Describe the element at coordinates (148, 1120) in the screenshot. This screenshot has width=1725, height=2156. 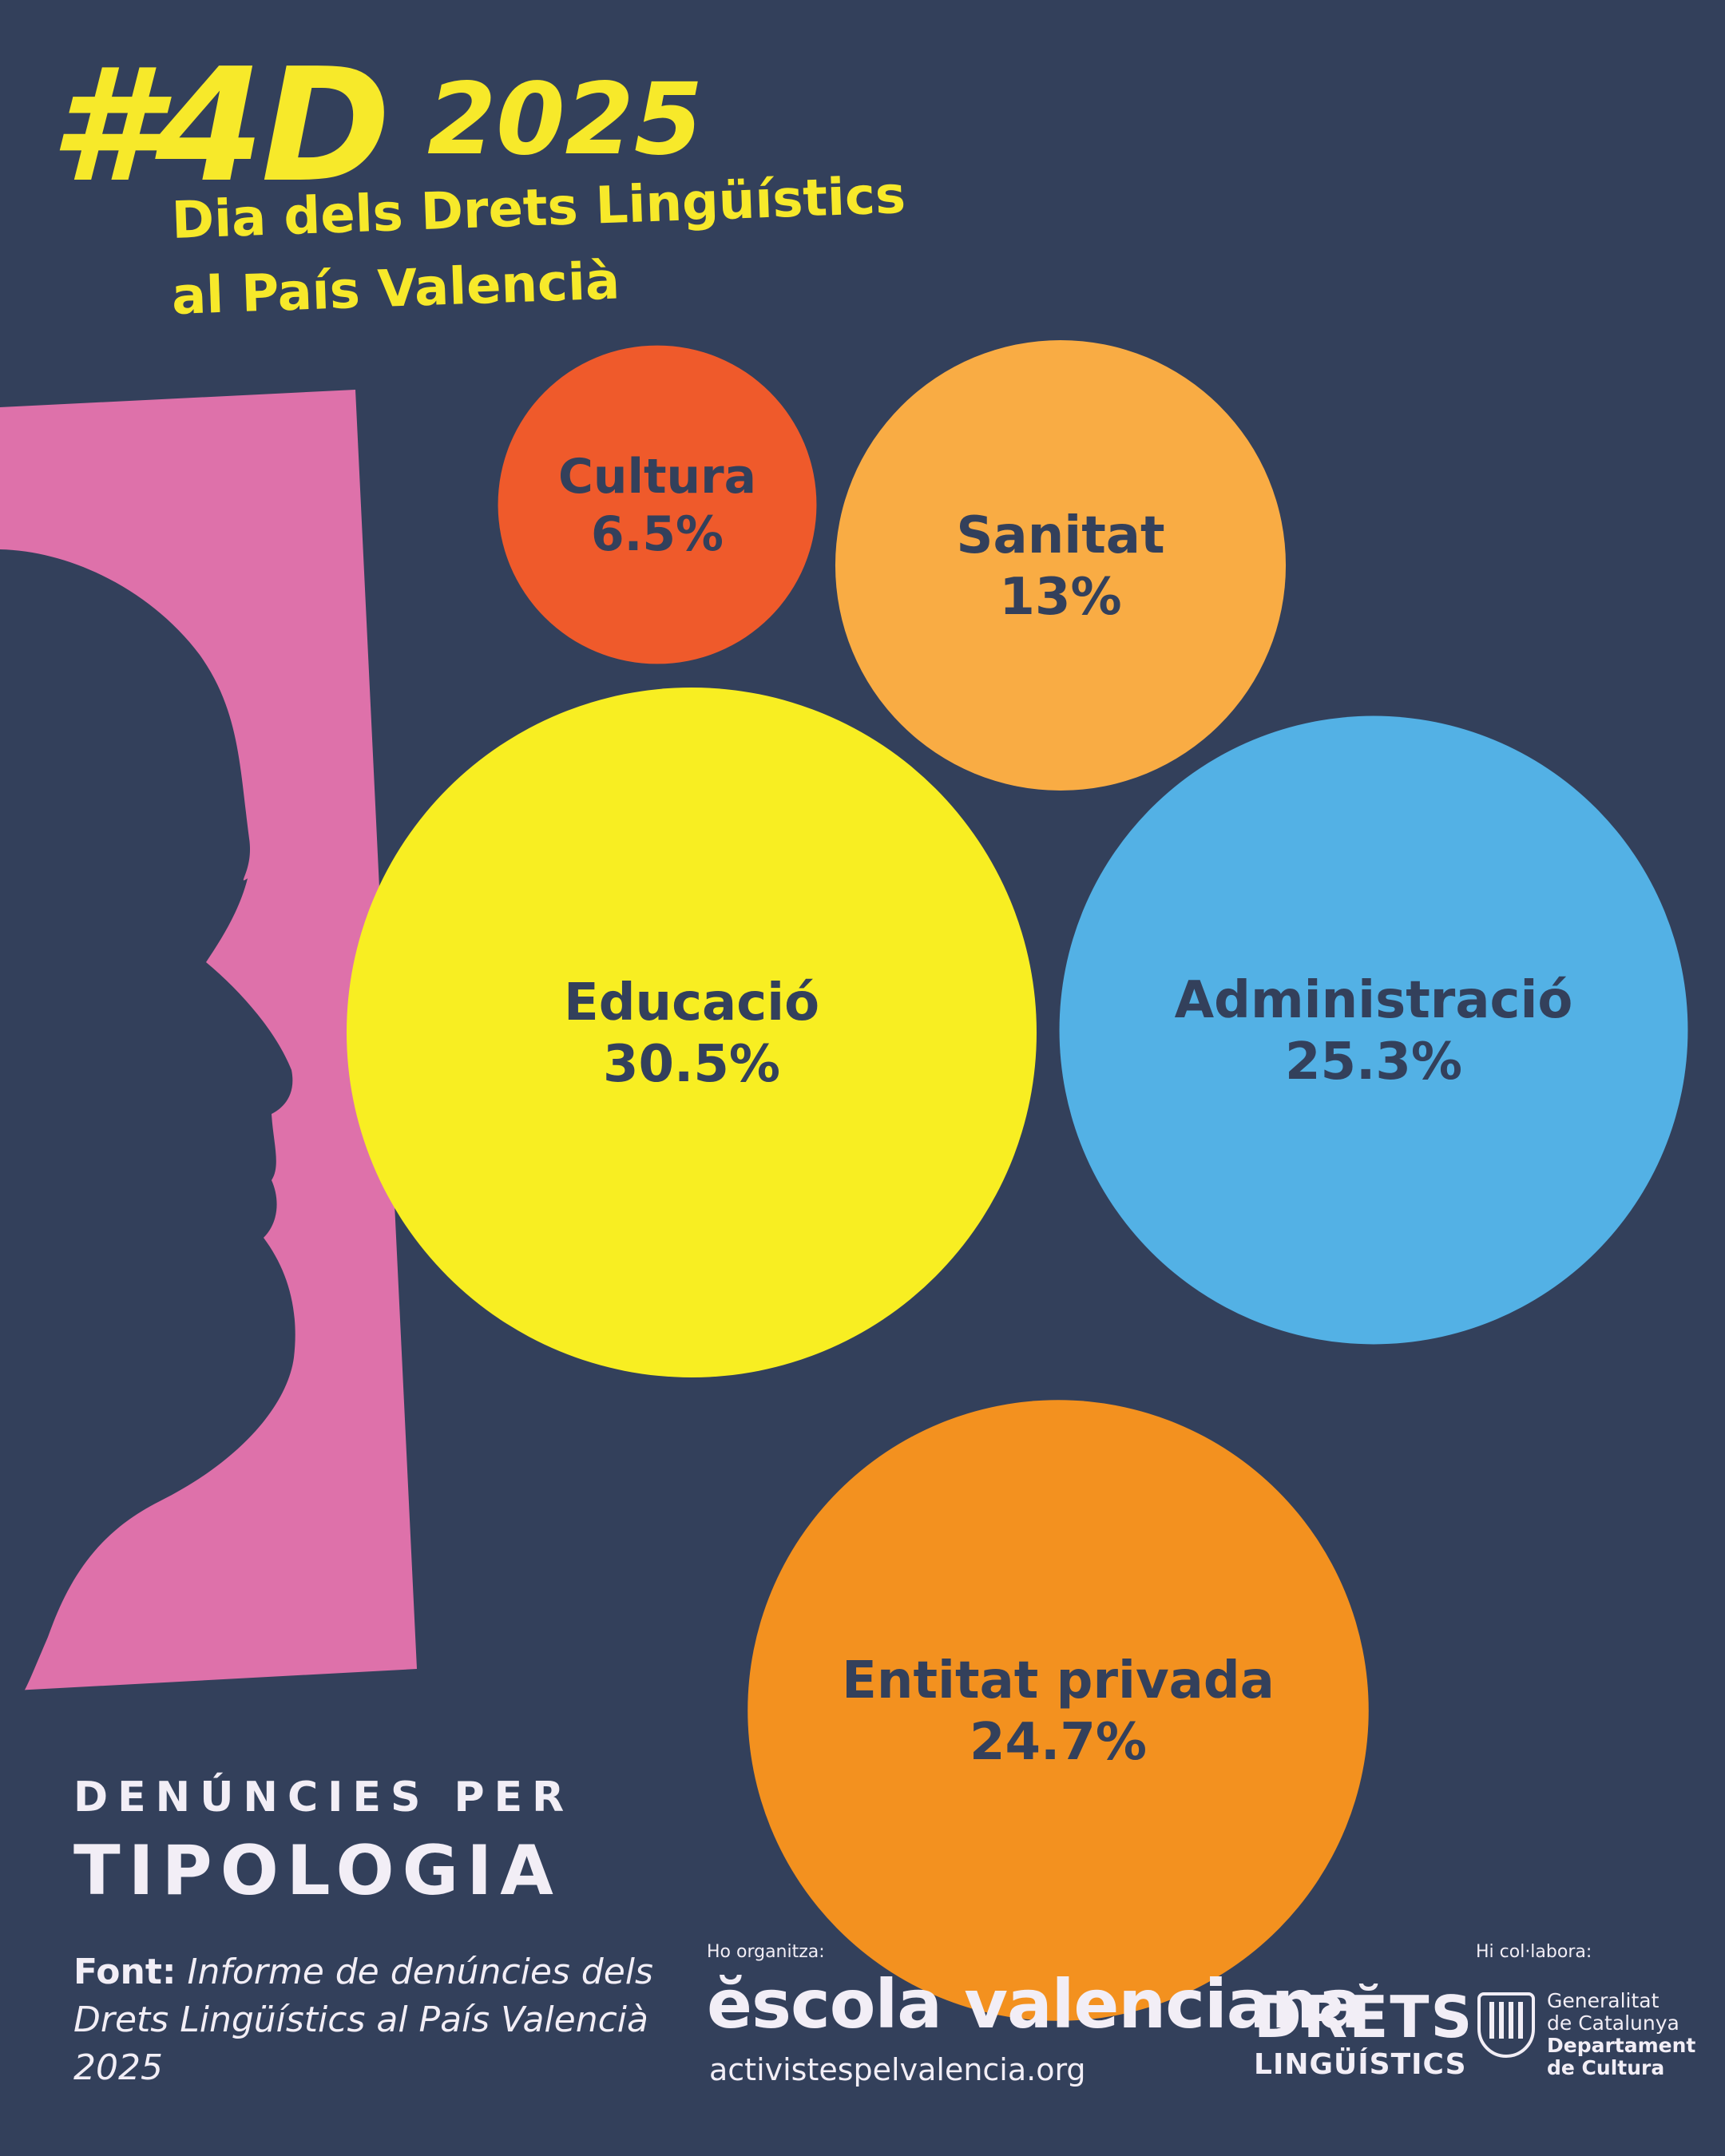
I see `face-silhouette` at that location.